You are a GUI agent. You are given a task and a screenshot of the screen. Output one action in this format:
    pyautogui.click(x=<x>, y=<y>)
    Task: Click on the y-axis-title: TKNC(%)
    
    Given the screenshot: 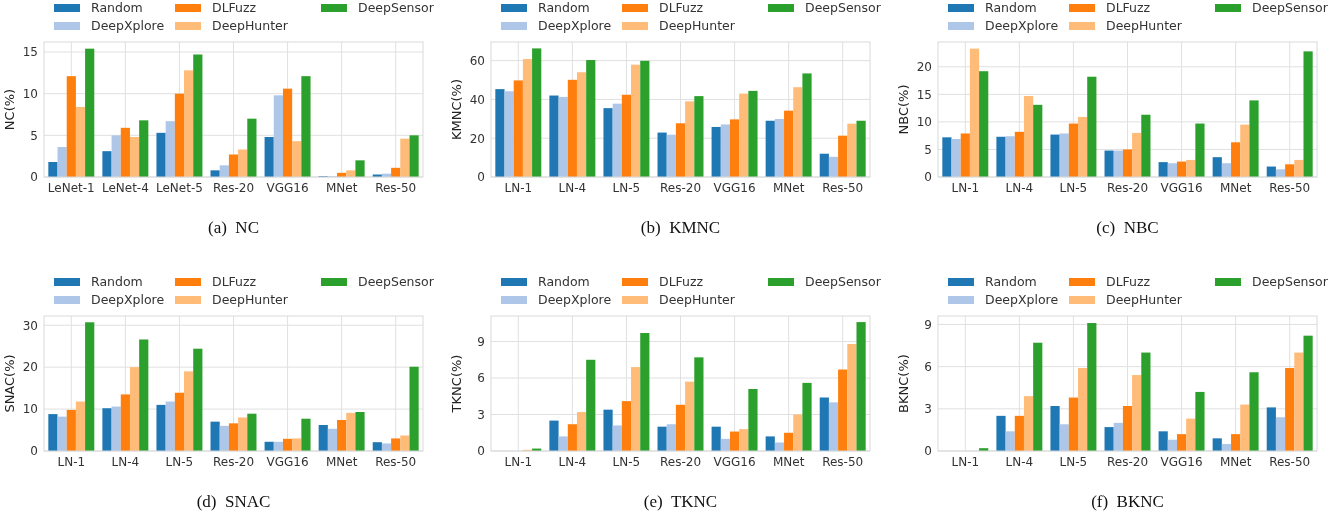 What is the action you would take?
    pyautogui.click(x=456, y=384)
    